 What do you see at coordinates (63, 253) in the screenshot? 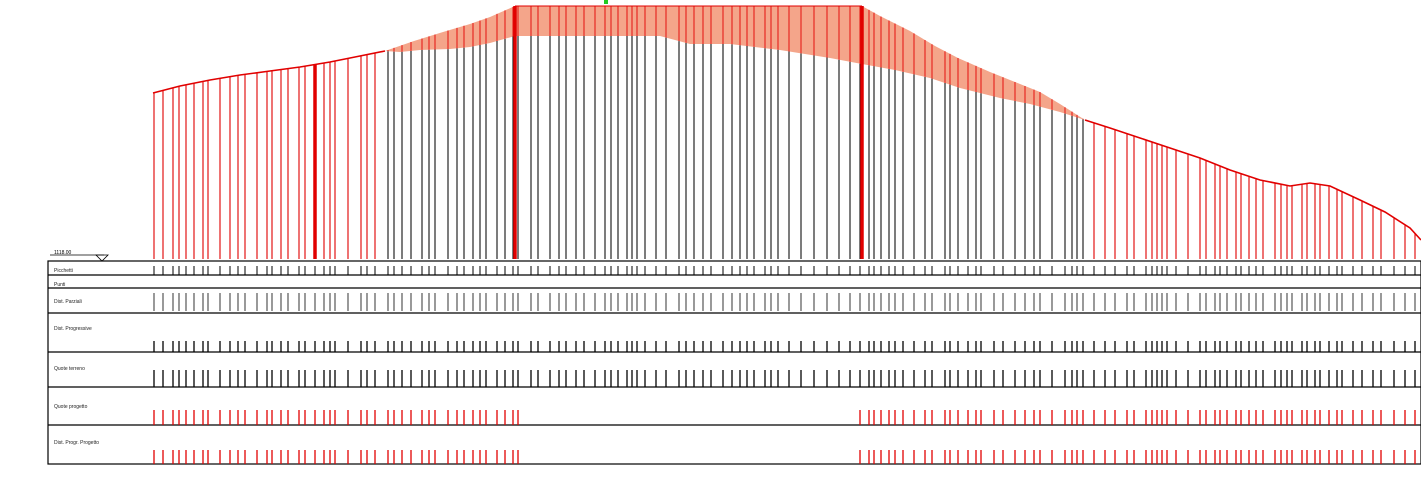
I see `datum-label: 1118.00` at bounding box center [63, 253].